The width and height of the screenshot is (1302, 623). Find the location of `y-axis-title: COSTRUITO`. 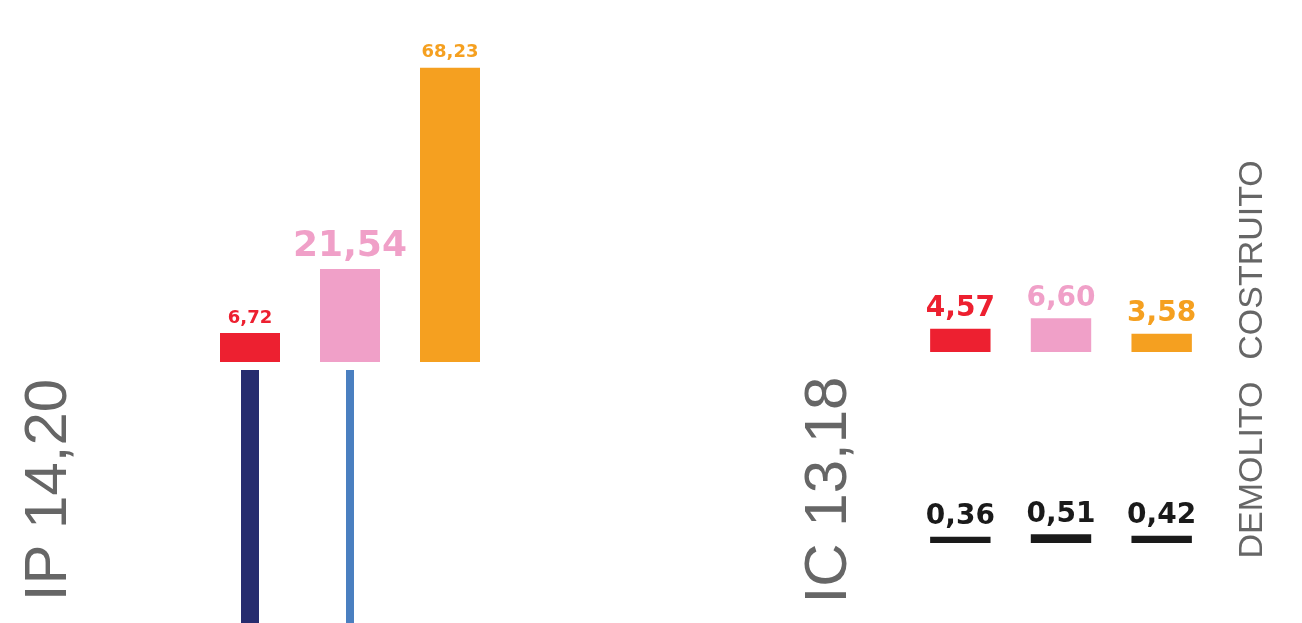

y-axis-title: COSTRUITO is located at coordinates (1250, 260).